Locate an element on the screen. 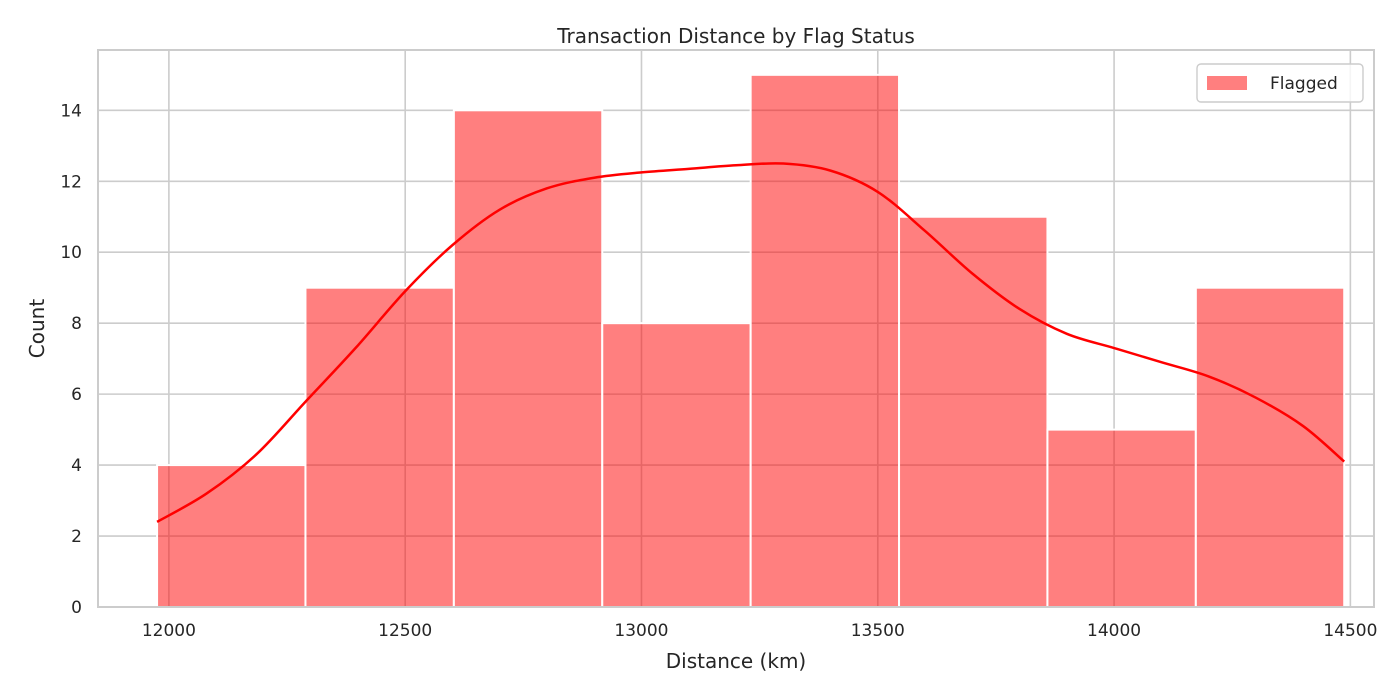 The height and width of the screenshot is (700, 1400). legend-swatch is located at coordinates (1227, 83).